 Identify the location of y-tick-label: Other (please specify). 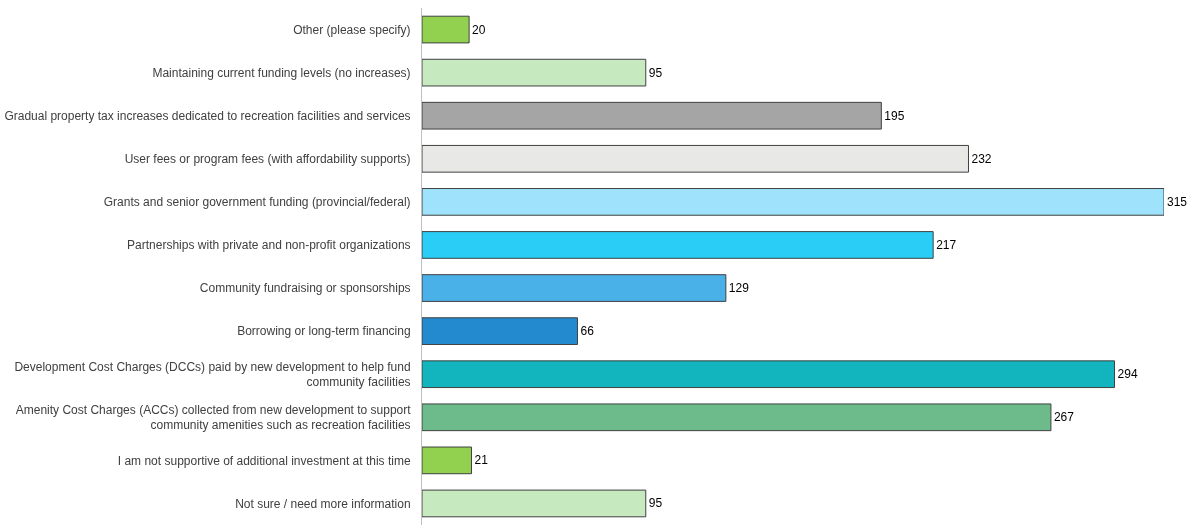
(352, 29).